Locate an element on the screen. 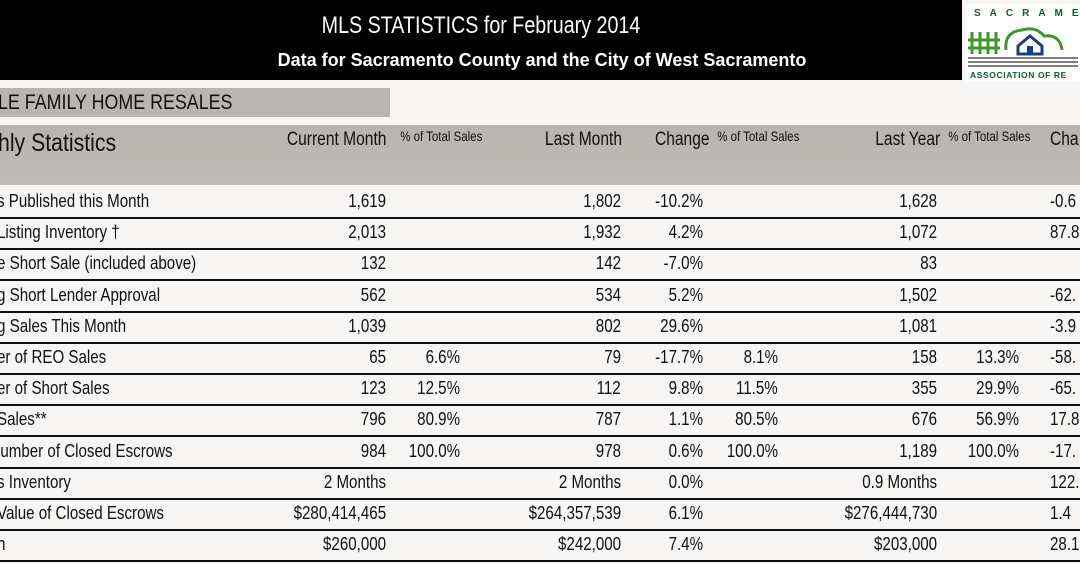  cell-label: er of Short Sales is located at coordinates (55, 388).